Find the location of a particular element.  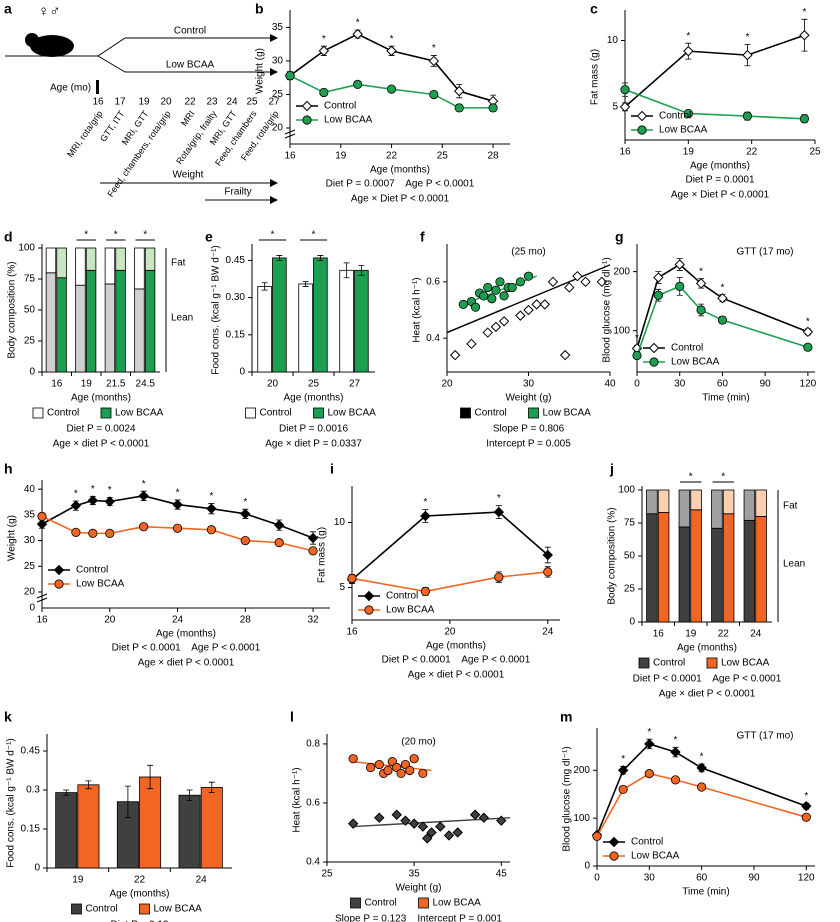

y-tick-label: 200 is located at coordinates (581, 770).